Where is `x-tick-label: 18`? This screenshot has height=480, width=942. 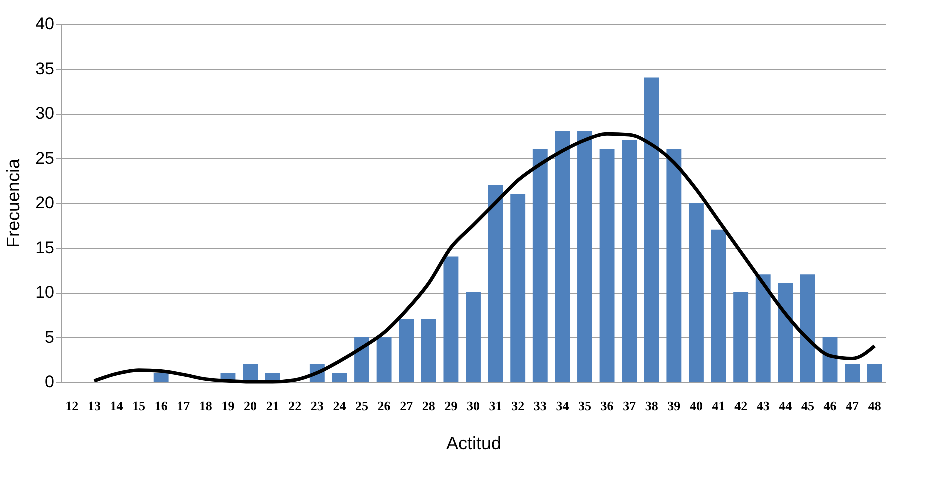 x-tick-label: 18 is located at coordinates (206, 406).